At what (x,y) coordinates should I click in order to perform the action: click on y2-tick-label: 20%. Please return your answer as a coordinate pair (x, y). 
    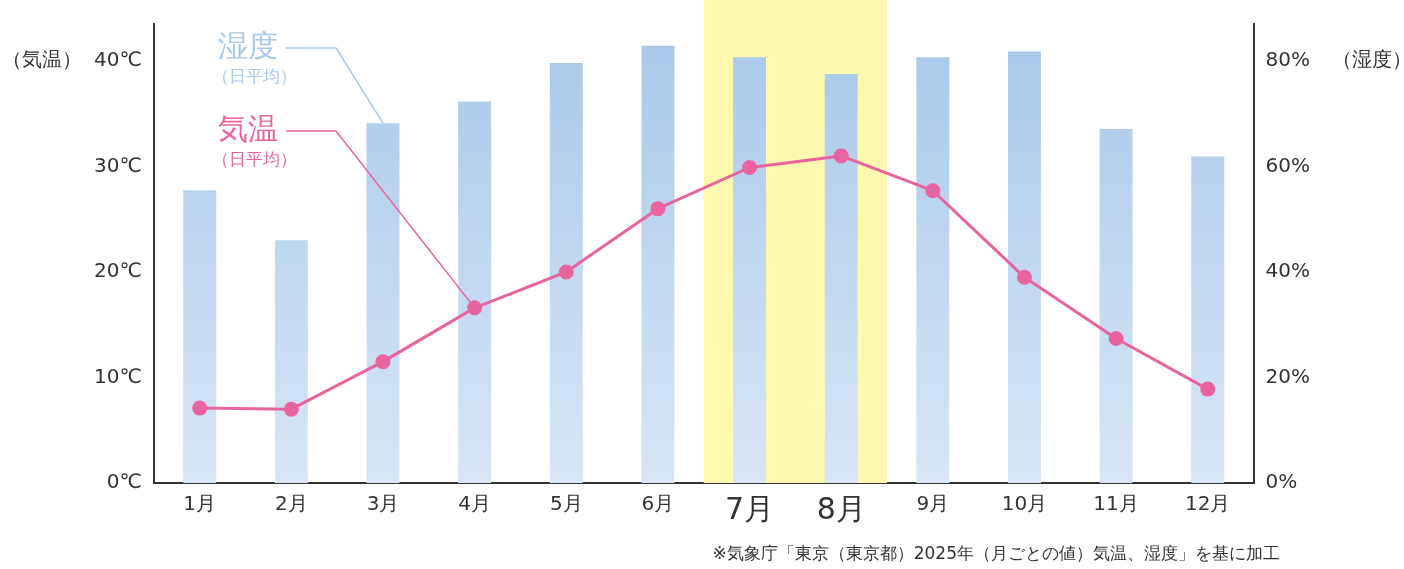
    Looking at the image, I should click on (1287, 375).